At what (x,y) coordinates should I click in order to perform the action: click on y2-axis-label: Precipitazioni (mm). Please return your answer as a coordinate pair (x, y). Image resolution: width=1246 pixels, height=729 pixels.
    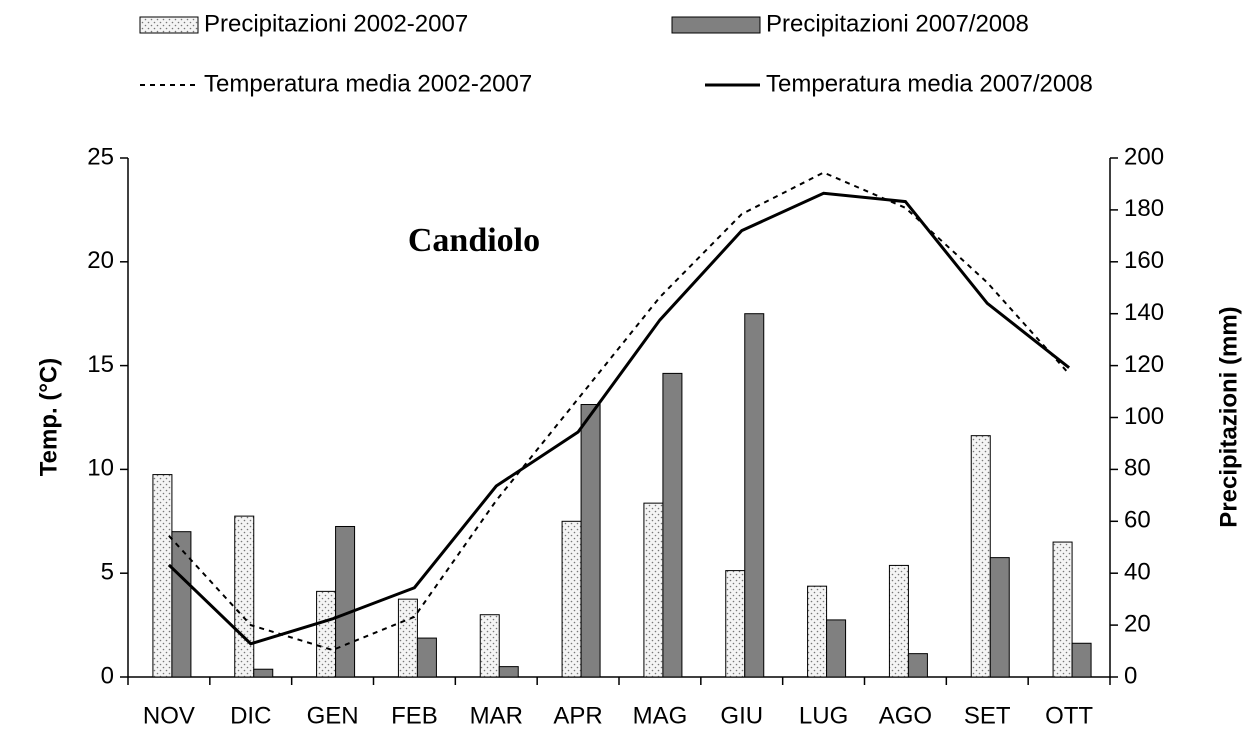
    Looking at the image, I should click on (1228, 416).